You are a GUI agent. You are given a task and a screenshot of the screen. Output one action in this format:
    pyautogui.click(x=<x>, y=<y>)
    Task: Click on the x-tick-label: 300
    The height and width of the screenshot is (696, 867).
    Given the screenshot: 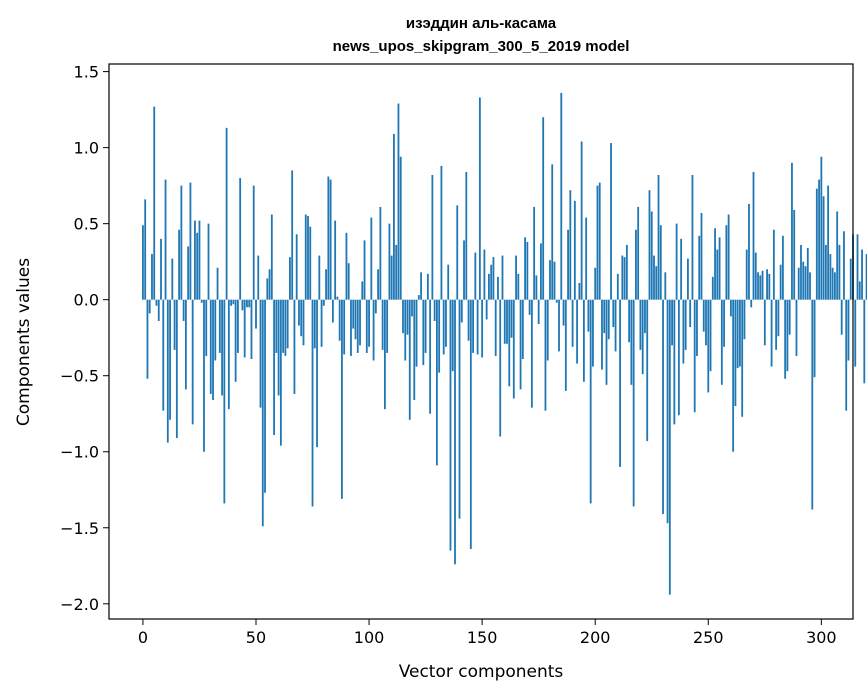 What is the action you would take?
    pyautogui.click(x=821, y=637)
    